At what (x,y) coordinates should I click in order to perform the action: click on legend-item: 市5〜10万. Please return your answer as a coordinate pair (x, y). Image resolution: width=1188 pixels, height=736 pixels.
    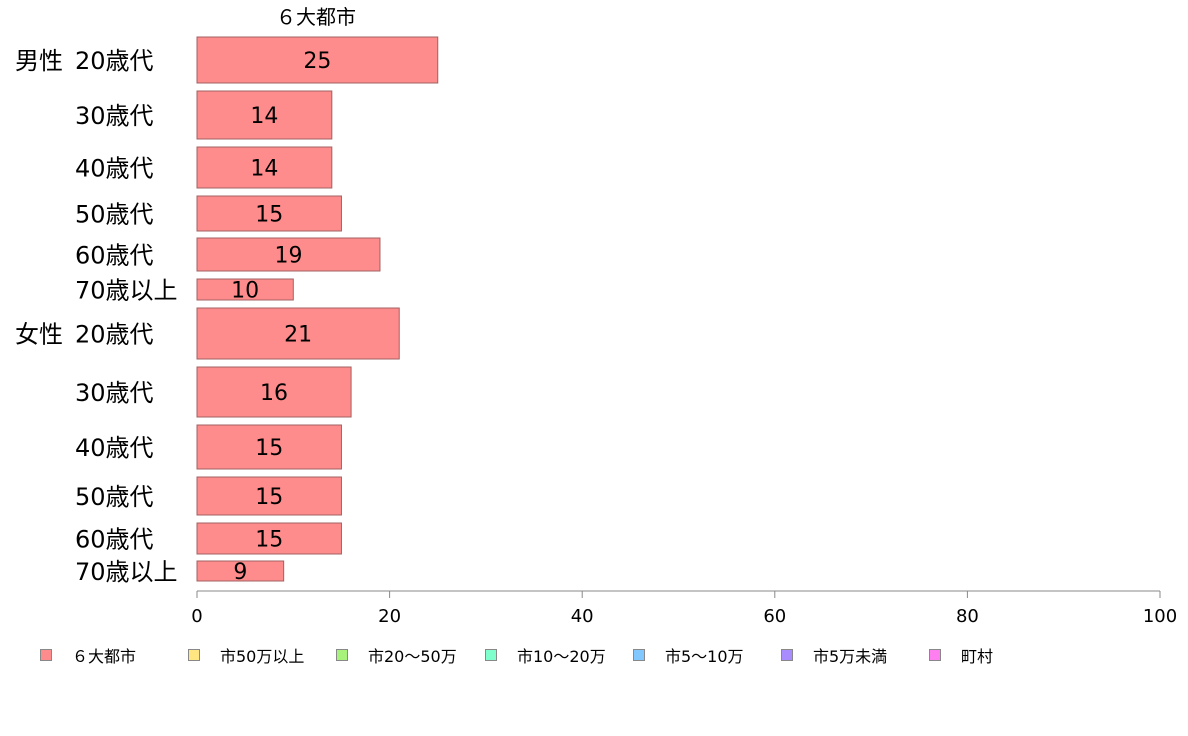
    Looking at the image, I should click on (688, 655).